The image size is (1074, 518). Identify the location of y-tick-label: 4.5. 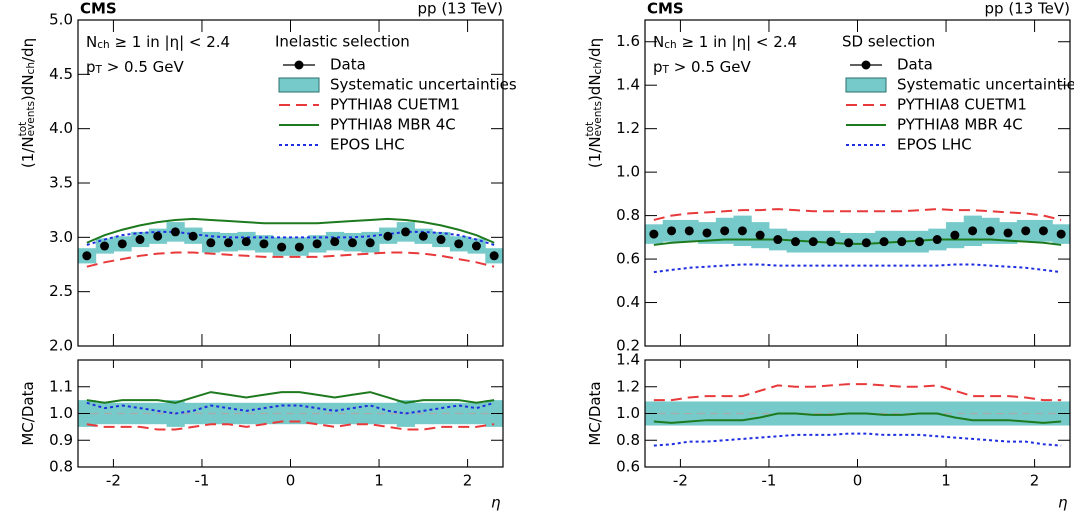
(61, 74).